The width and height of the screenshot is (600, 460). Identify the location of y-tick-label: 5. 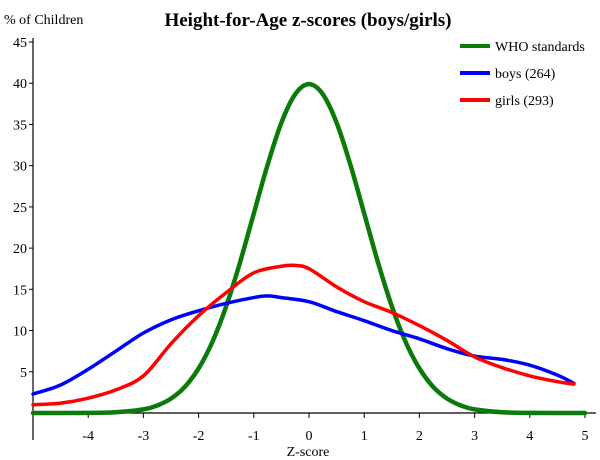
(23, 373).